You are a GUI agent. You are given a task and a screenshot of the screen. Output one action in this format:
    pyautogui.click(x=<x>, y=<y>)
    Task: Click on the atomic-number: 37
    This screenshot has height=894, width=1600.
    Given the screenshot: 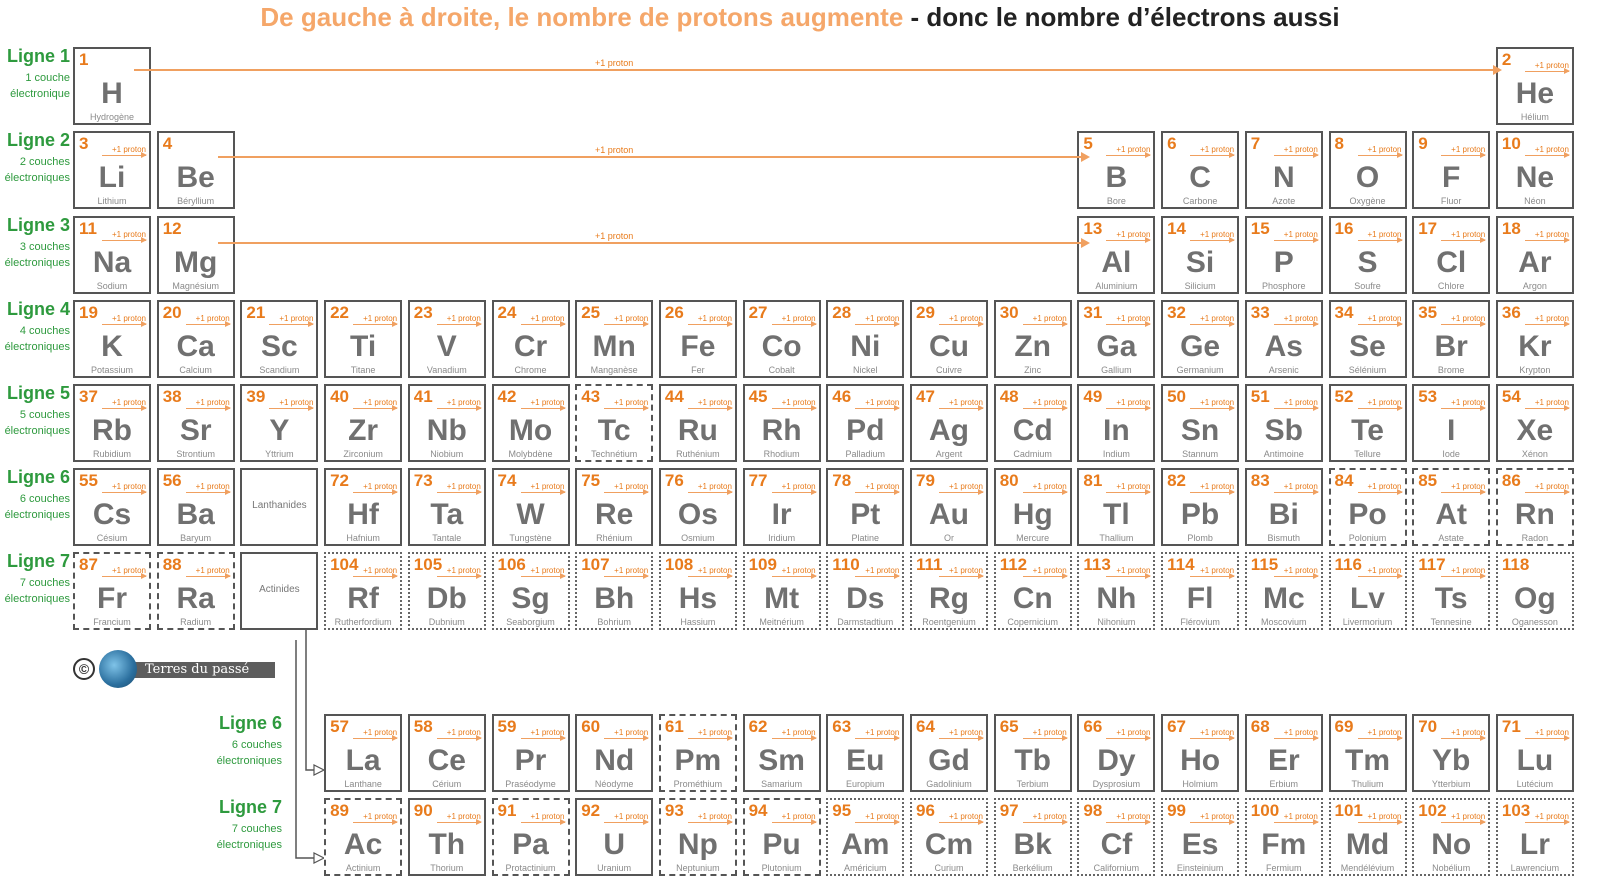 What is the action you would take?
    pyautogui.click(x=88, y=396)
    